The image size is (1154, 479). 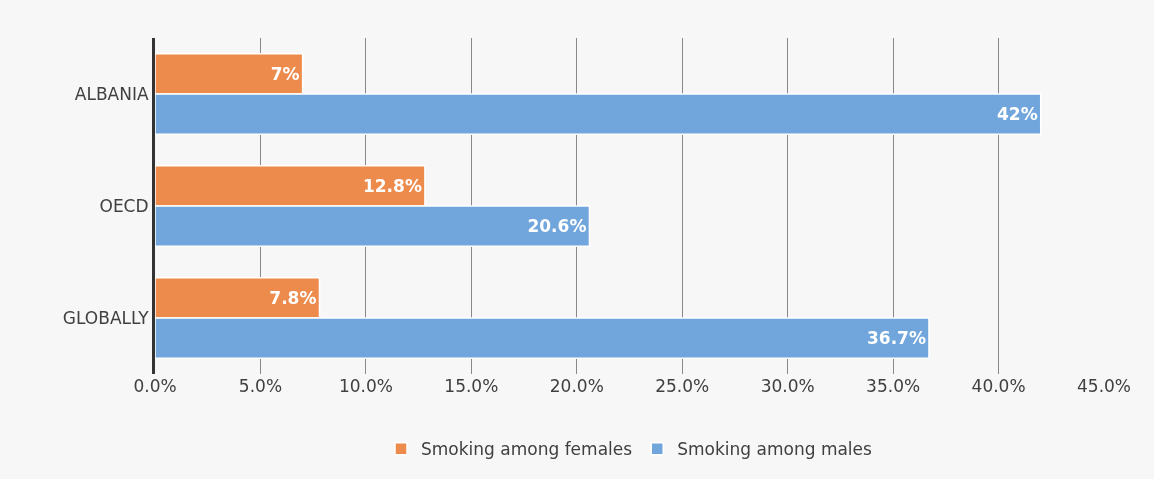 I want to click on data-label: 20.6%, so click(x=557, y=226).